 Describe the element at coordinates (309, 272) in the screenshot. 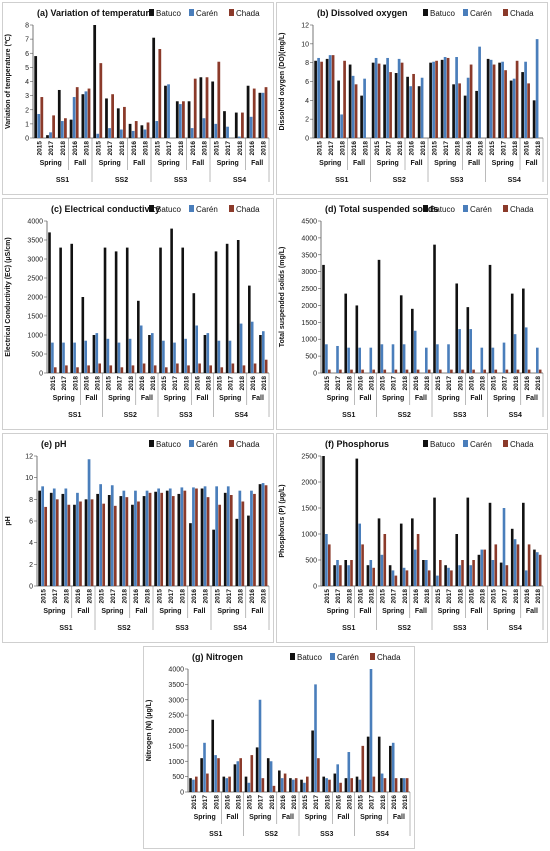

I see `y-tick-label: 3000` at that location.